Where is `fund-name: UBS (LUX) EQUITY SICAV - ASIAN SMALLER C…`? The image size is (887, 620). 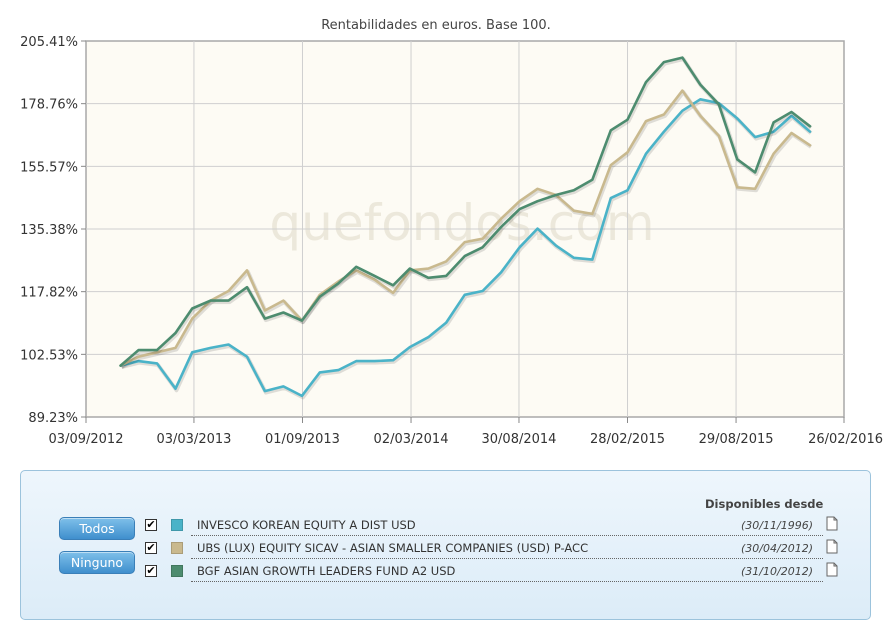 fund-name: UBS (LUX) EQUITY SICAV - ASIAN SMALLER C… is located at coordinates (393, 548).